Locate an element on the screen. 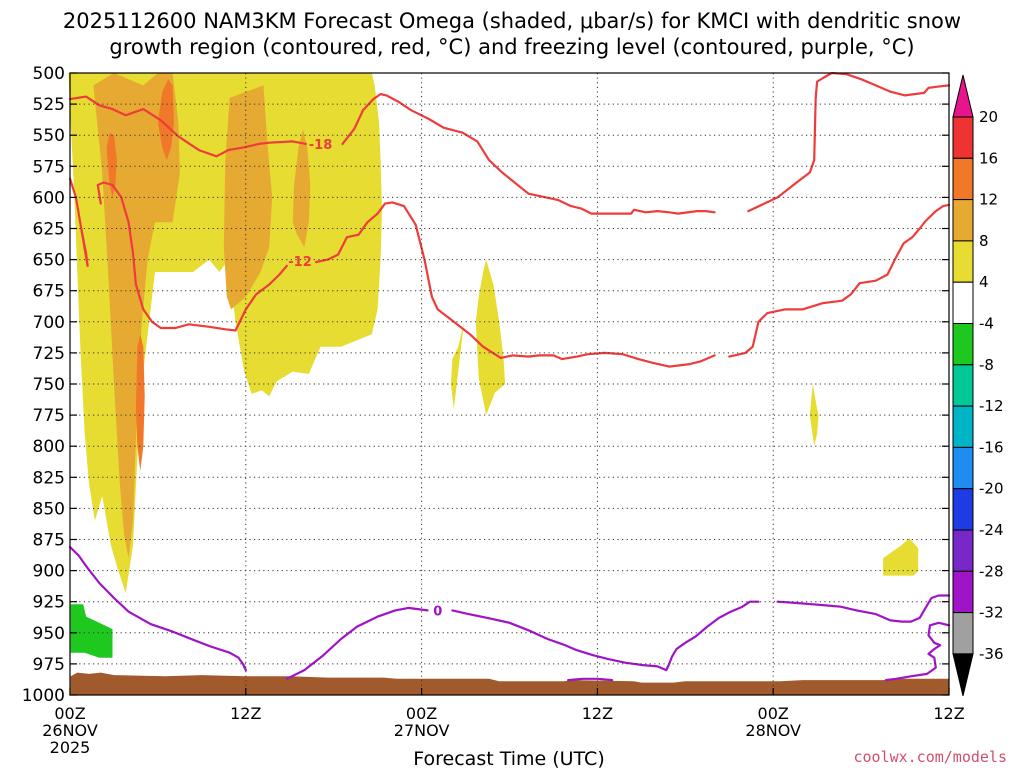  y-tick-label: 550 is located at coordinates (49, 136).